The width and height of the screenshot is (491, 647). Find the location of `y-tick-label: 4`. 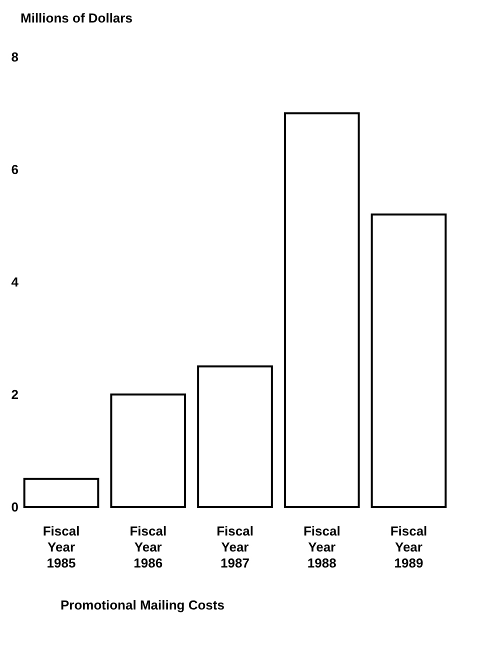

y-tick-label: 4 is located at coordinates (15, 282).